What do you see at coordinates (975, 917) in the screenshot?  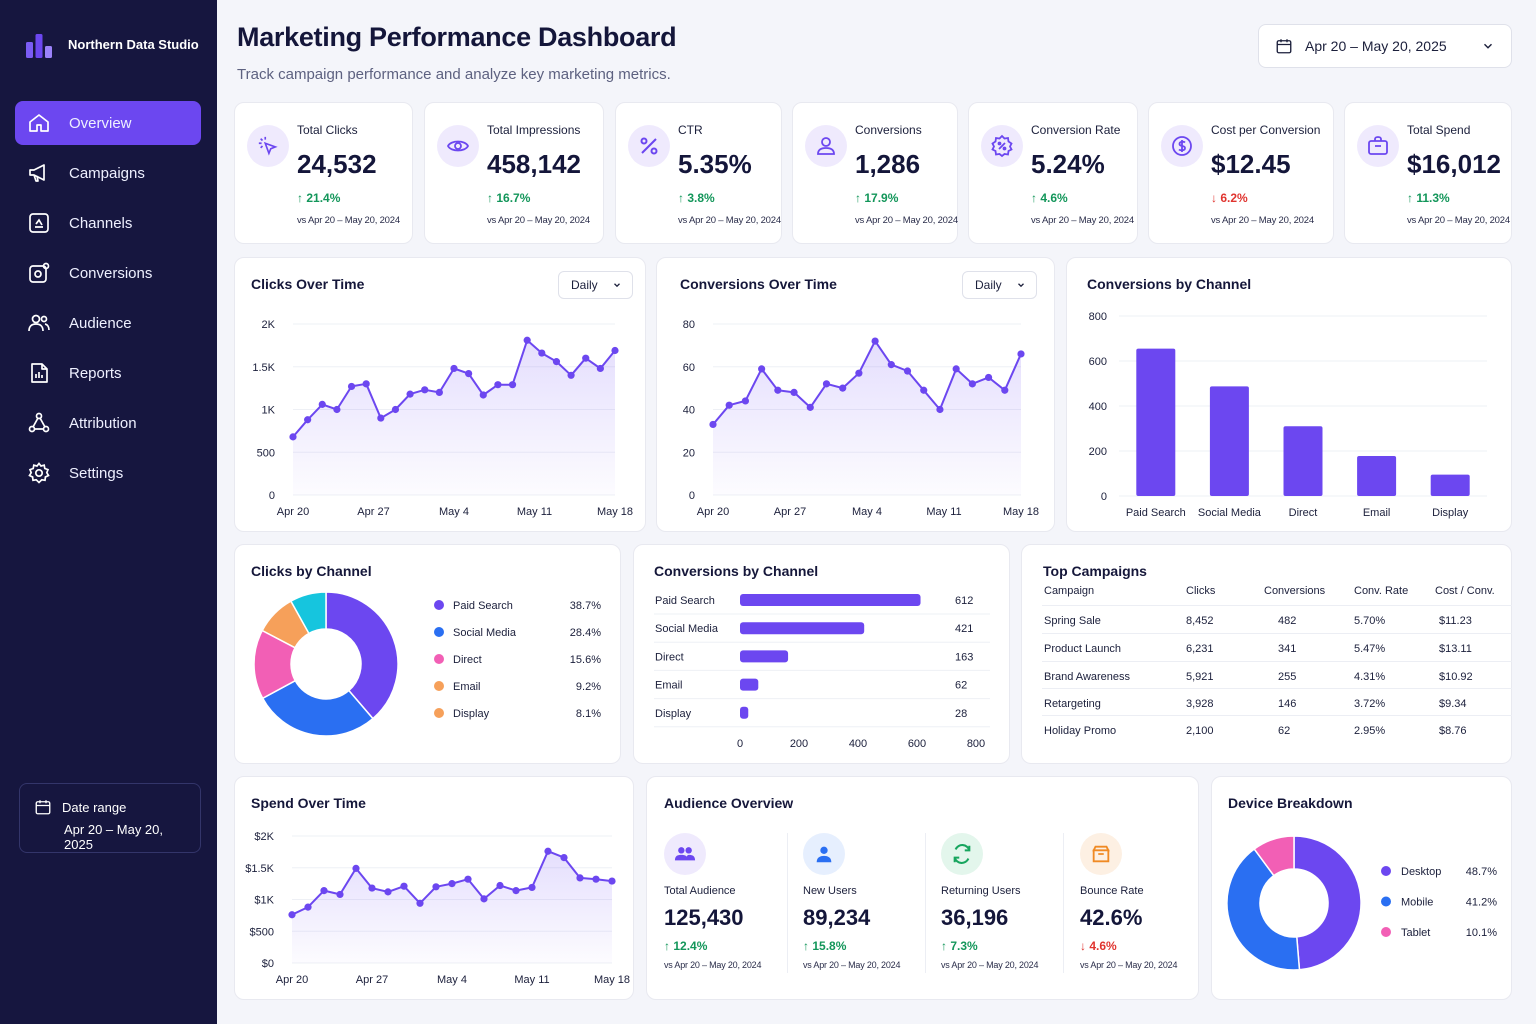 I see `audience-value: 36,196` at bounding box center [975, 917].